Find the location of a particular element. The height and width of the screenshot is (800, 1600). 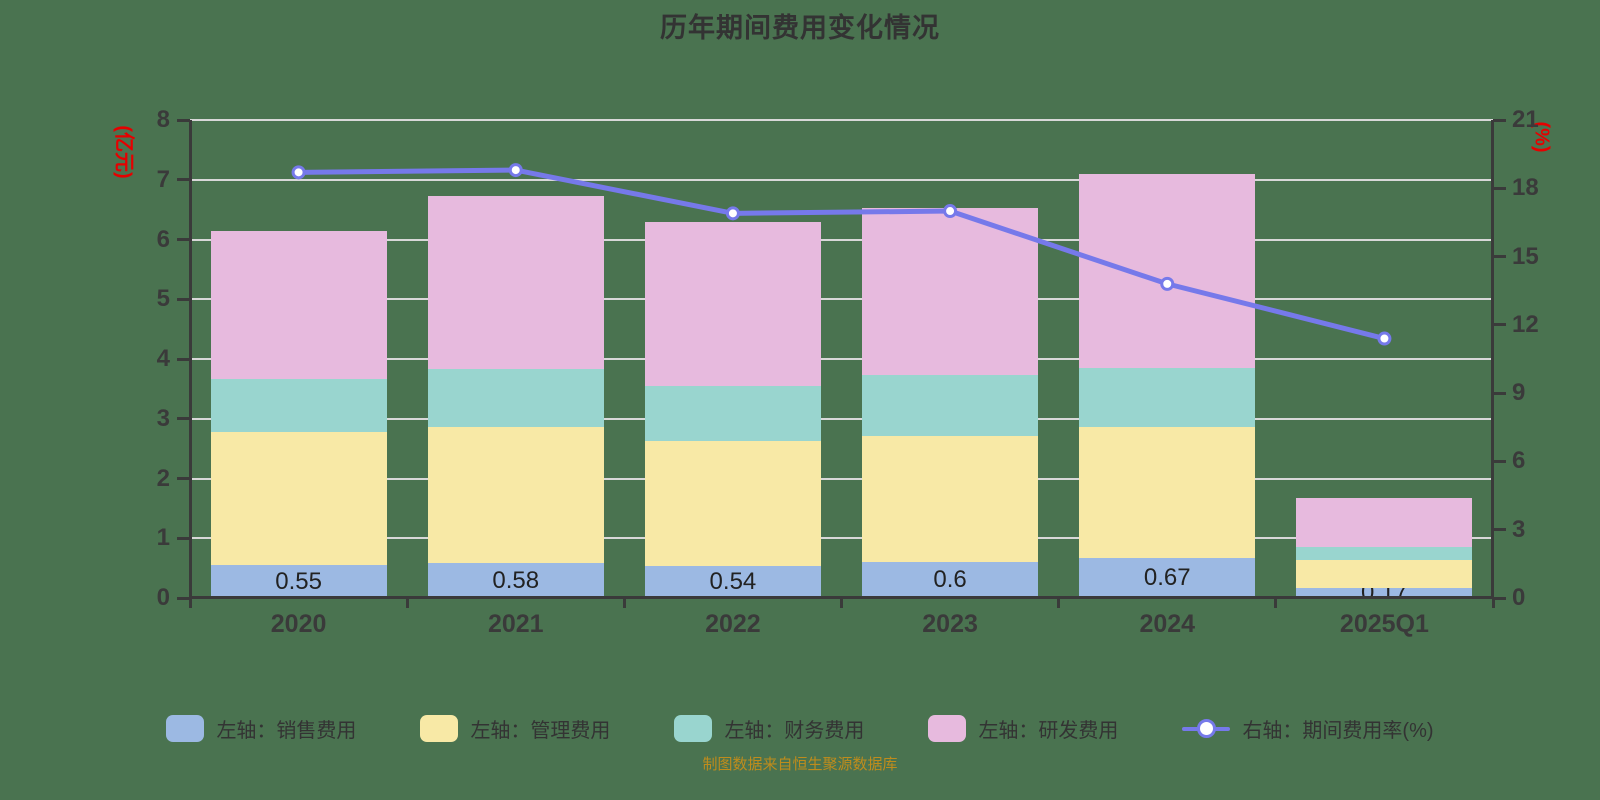

legend-item-bar-series-2: 左轴：管理费用 is located at coordinates (515, 728).